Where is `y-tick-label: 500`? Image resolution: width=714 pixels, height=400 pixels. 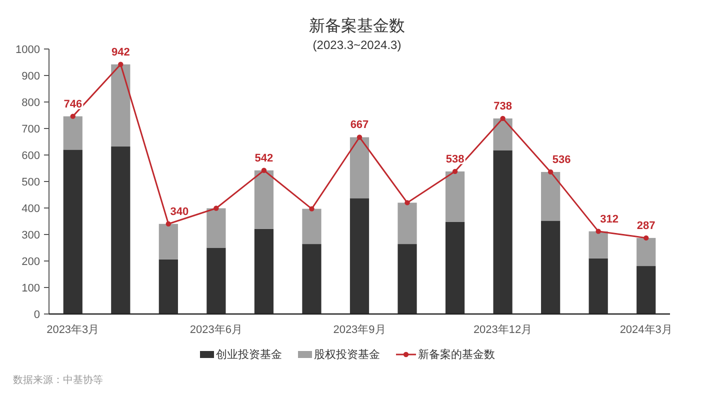 y-tick-label: 500 is located at coordinates (31, 182).